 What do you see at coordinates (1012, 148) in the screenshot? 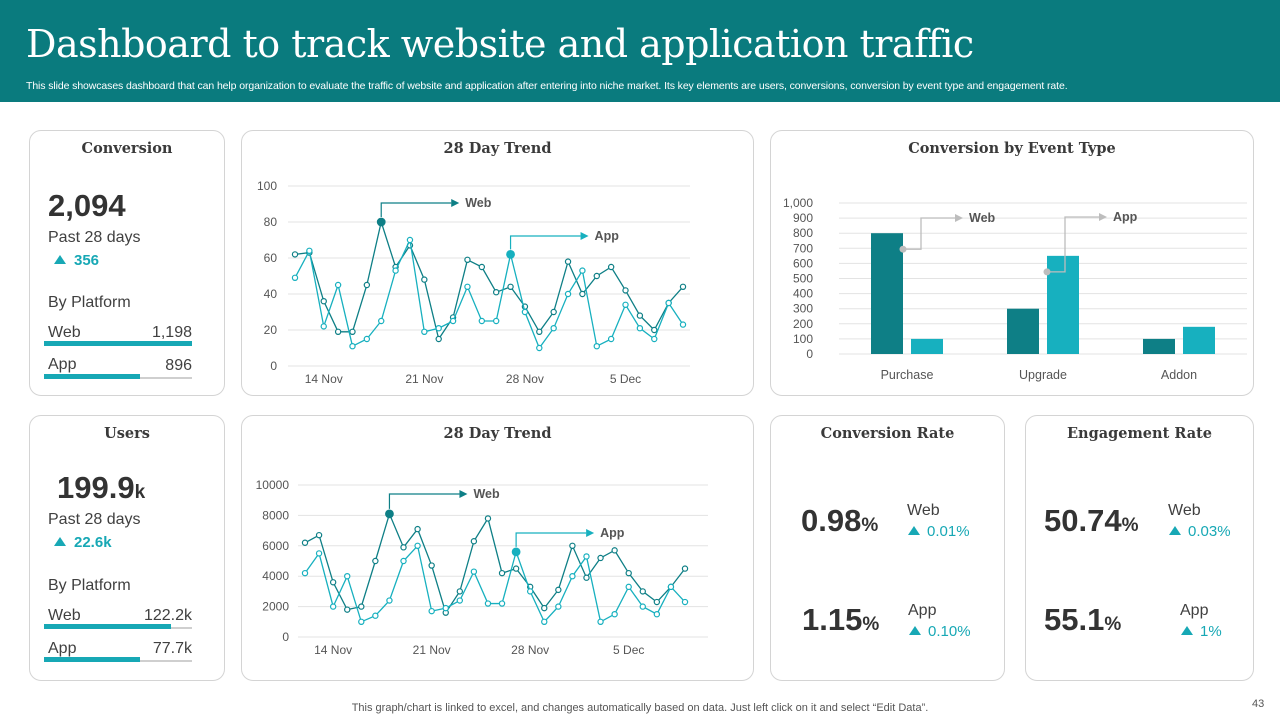
I see `event-type-title: Conversion by Event Type` at bounding box center [1012, 148].